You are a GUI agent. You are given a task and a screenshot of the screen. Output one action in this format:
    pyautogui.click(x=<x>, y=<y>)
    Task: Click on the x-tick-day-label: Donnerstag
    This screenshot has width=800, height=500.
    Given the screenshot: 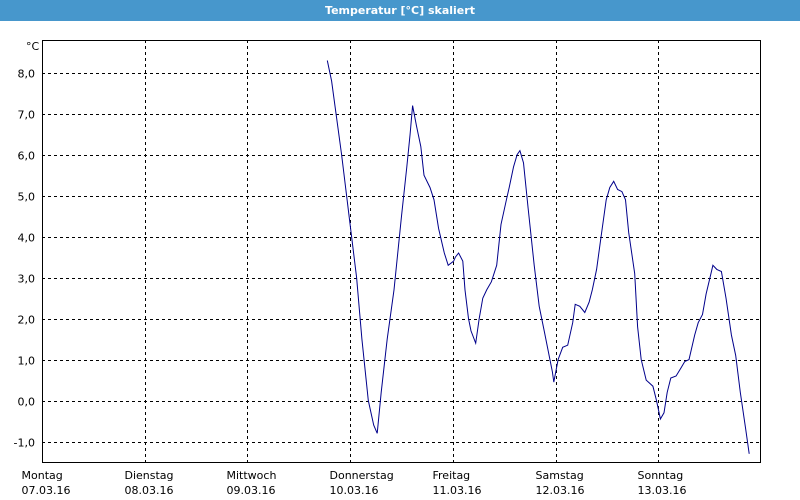 What is the action you would take?
    pyautogui.click(x=362, y=475)
    